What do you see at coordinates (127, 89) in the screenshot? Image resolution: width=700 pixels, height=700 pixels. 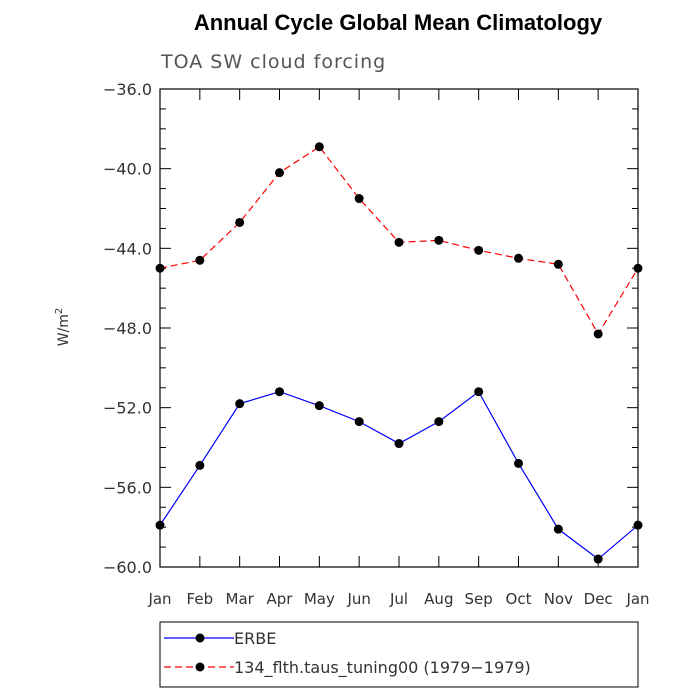 I see `y-tick-label: −36.0` at bounding box center [127, 89].